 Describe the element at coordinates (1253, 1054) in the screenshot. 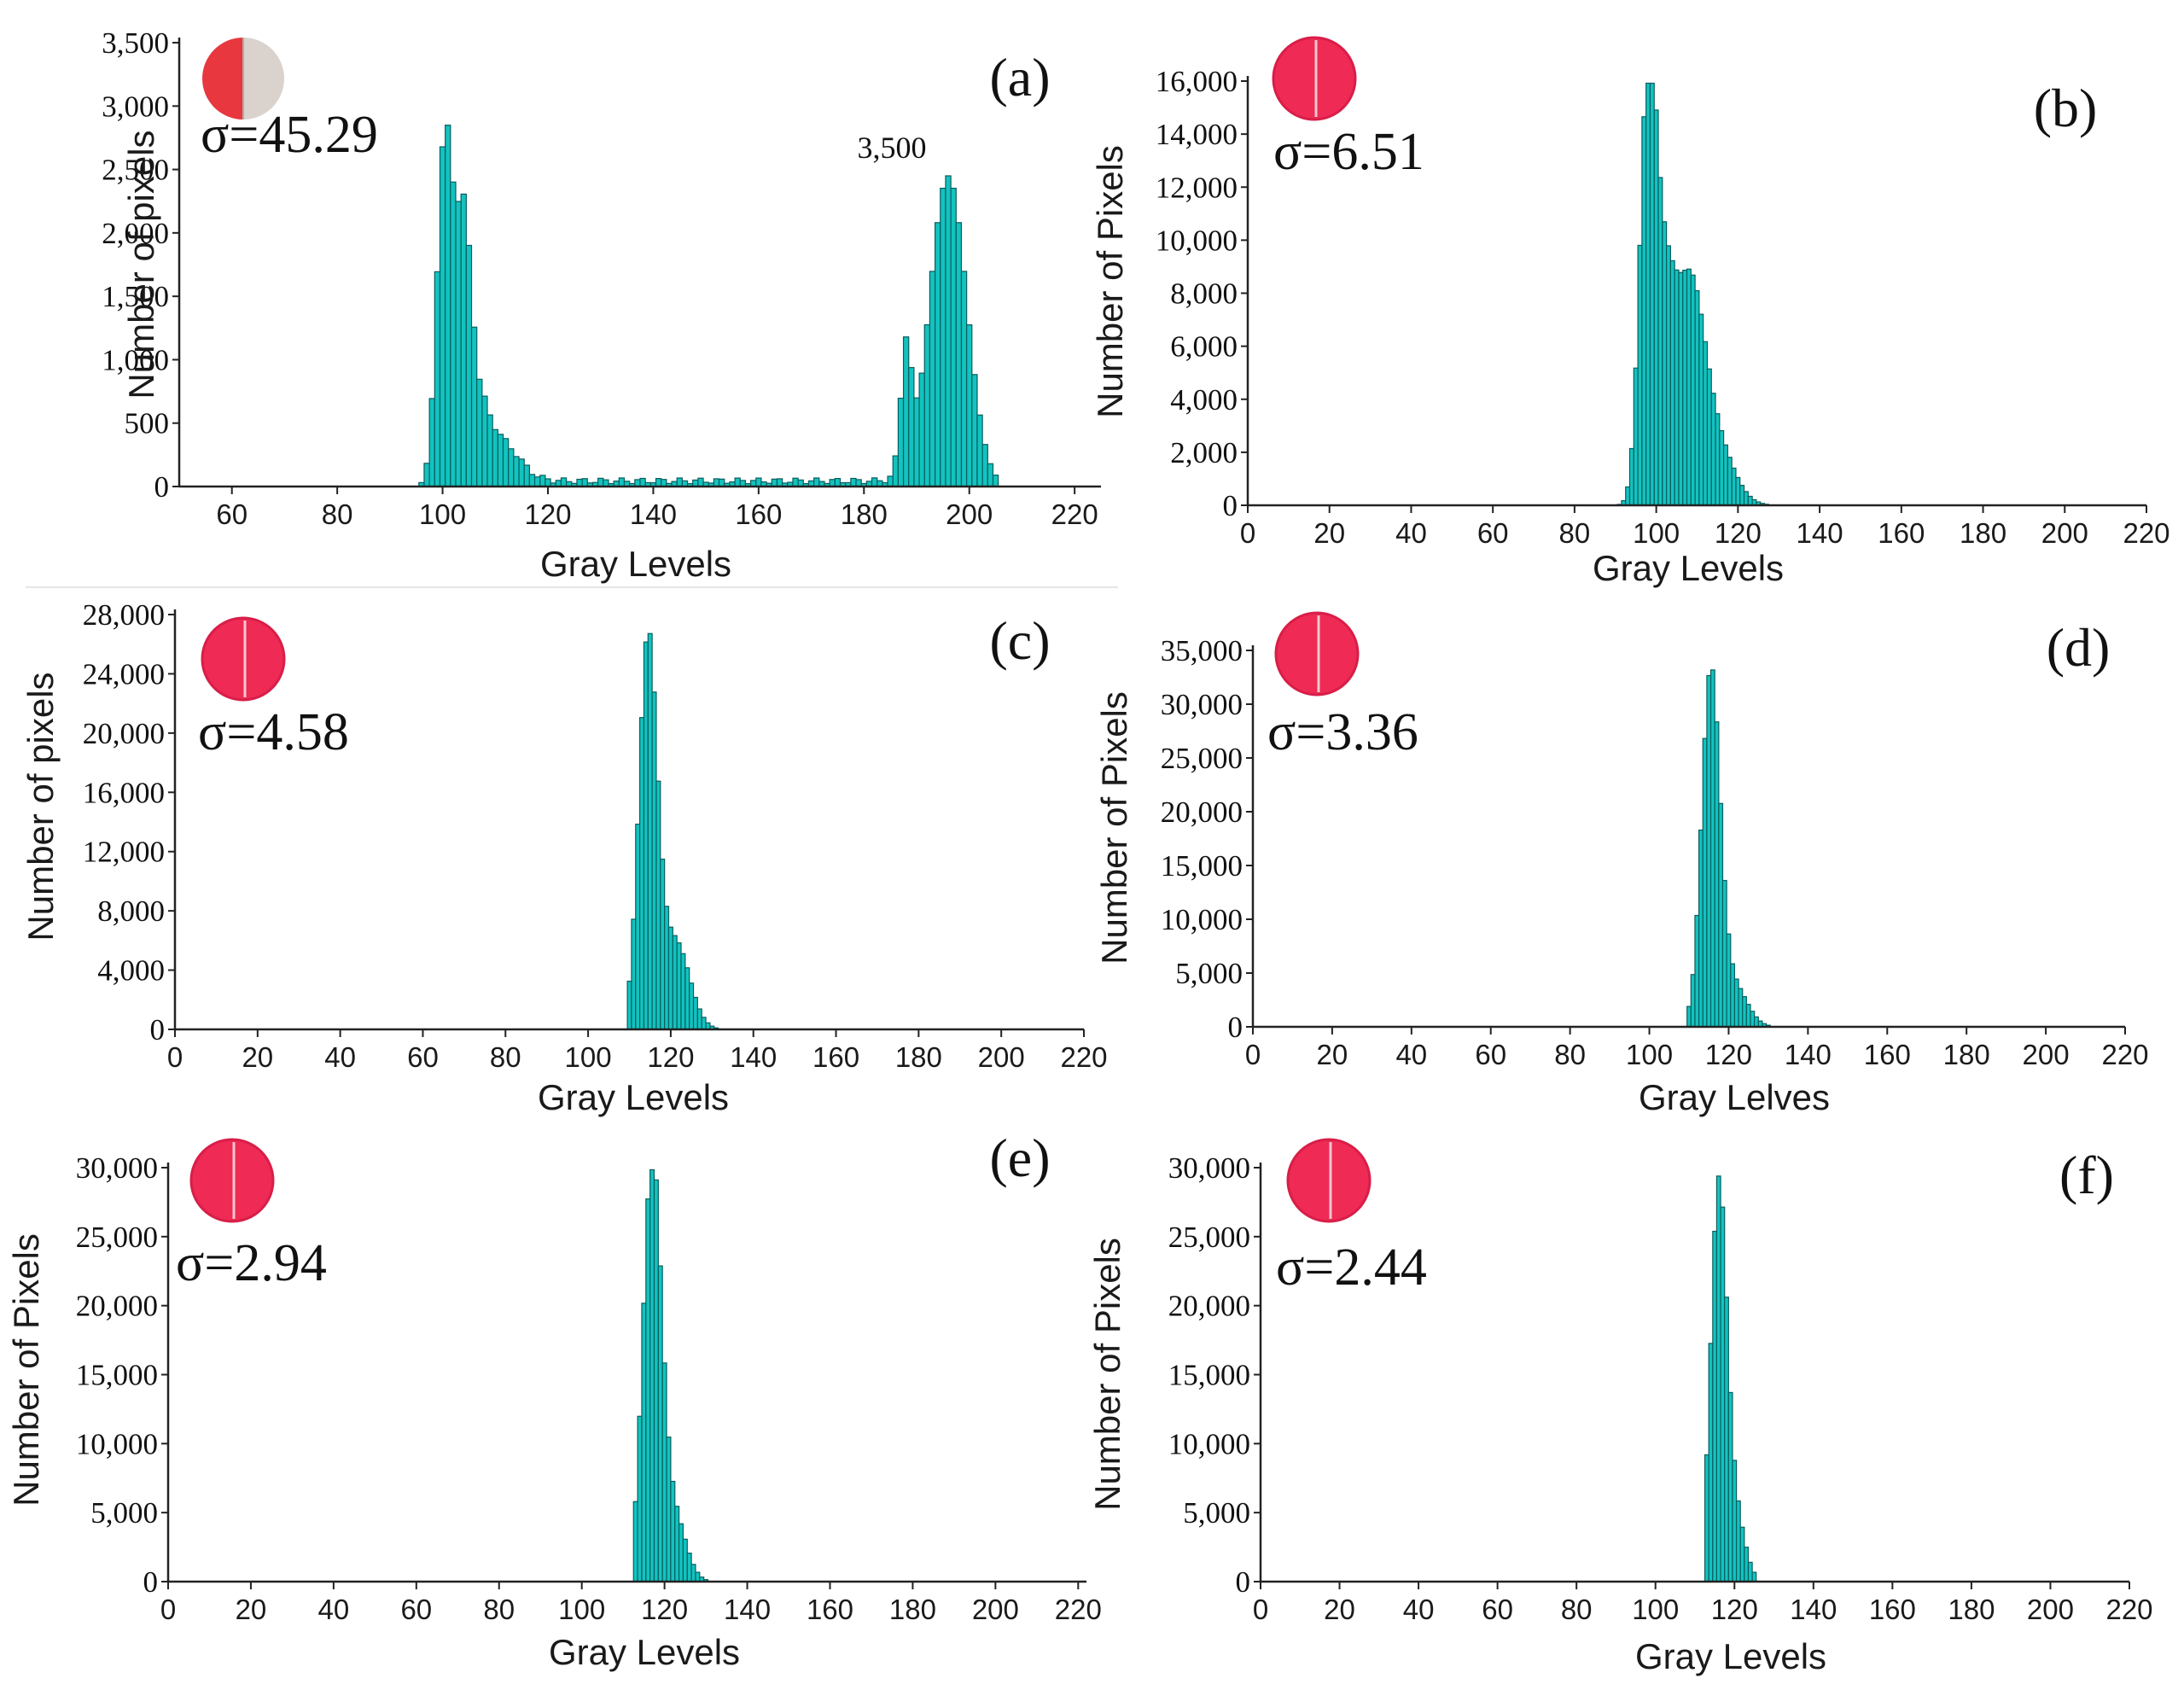

I see `x-tick-label: 0` at that location.